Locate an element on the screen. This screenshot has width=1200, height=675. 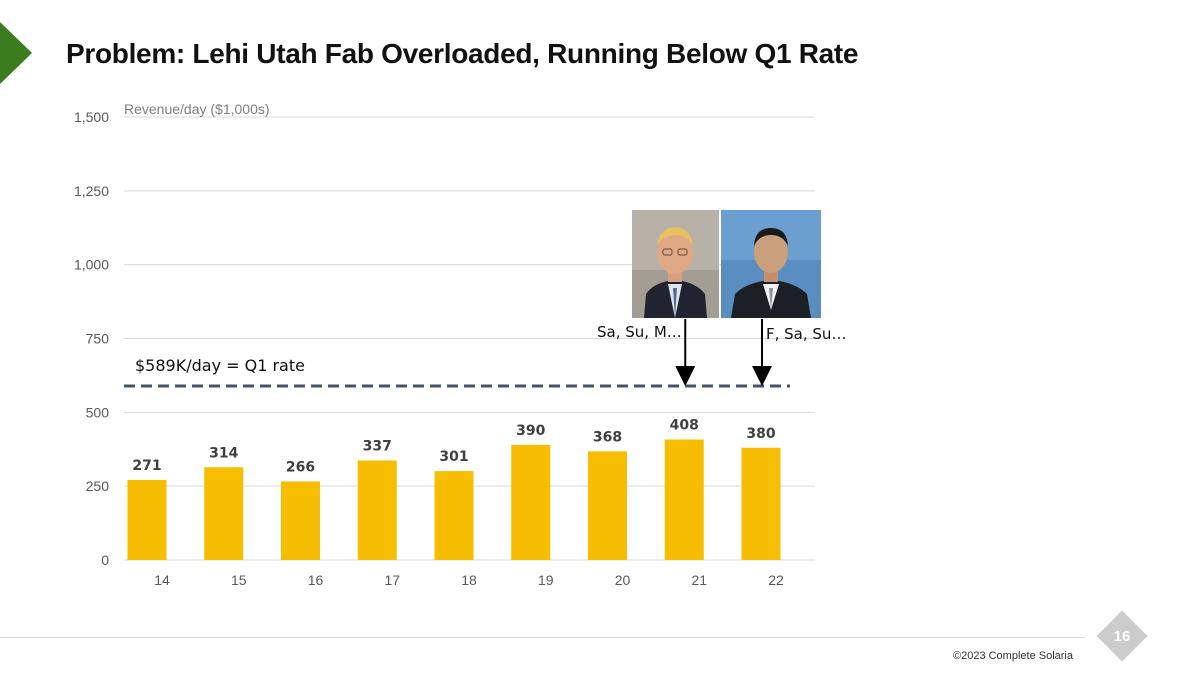
x-tick-label: 15 is located at coordinates (239, 580).